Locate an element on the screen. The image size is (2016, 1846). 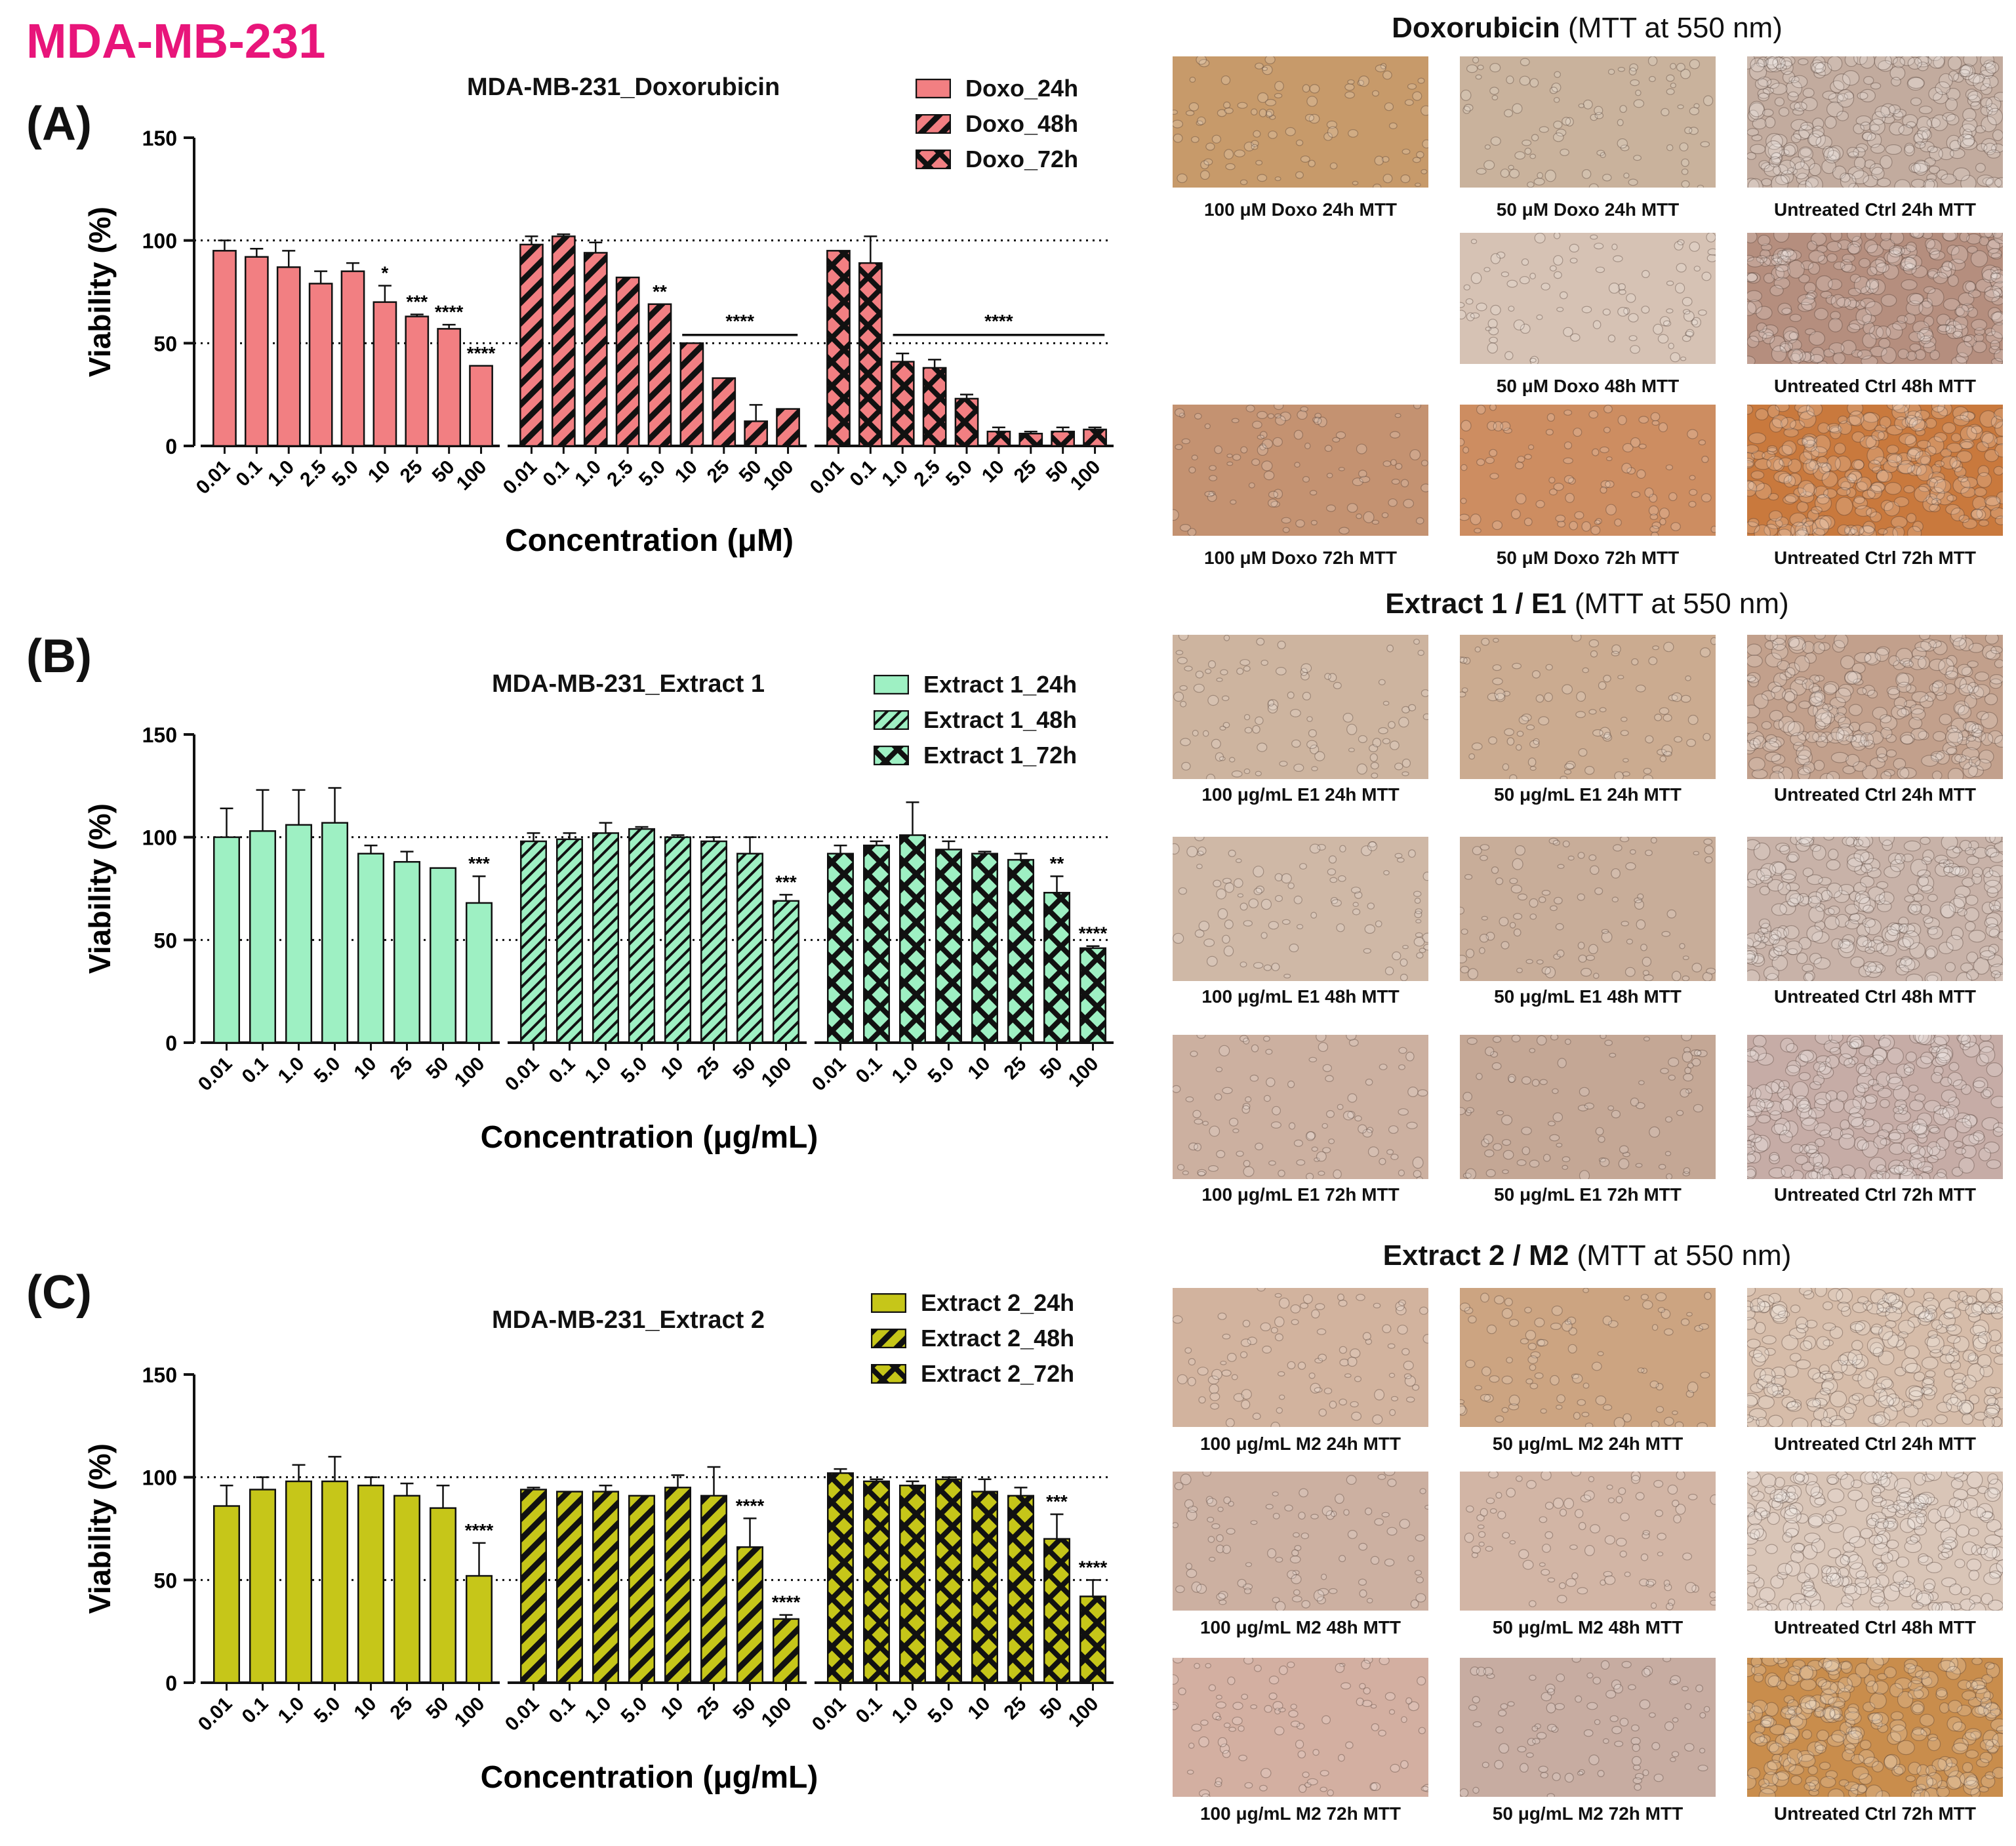
x-tick-label: 2.5 is located at coordinates (313, 474).